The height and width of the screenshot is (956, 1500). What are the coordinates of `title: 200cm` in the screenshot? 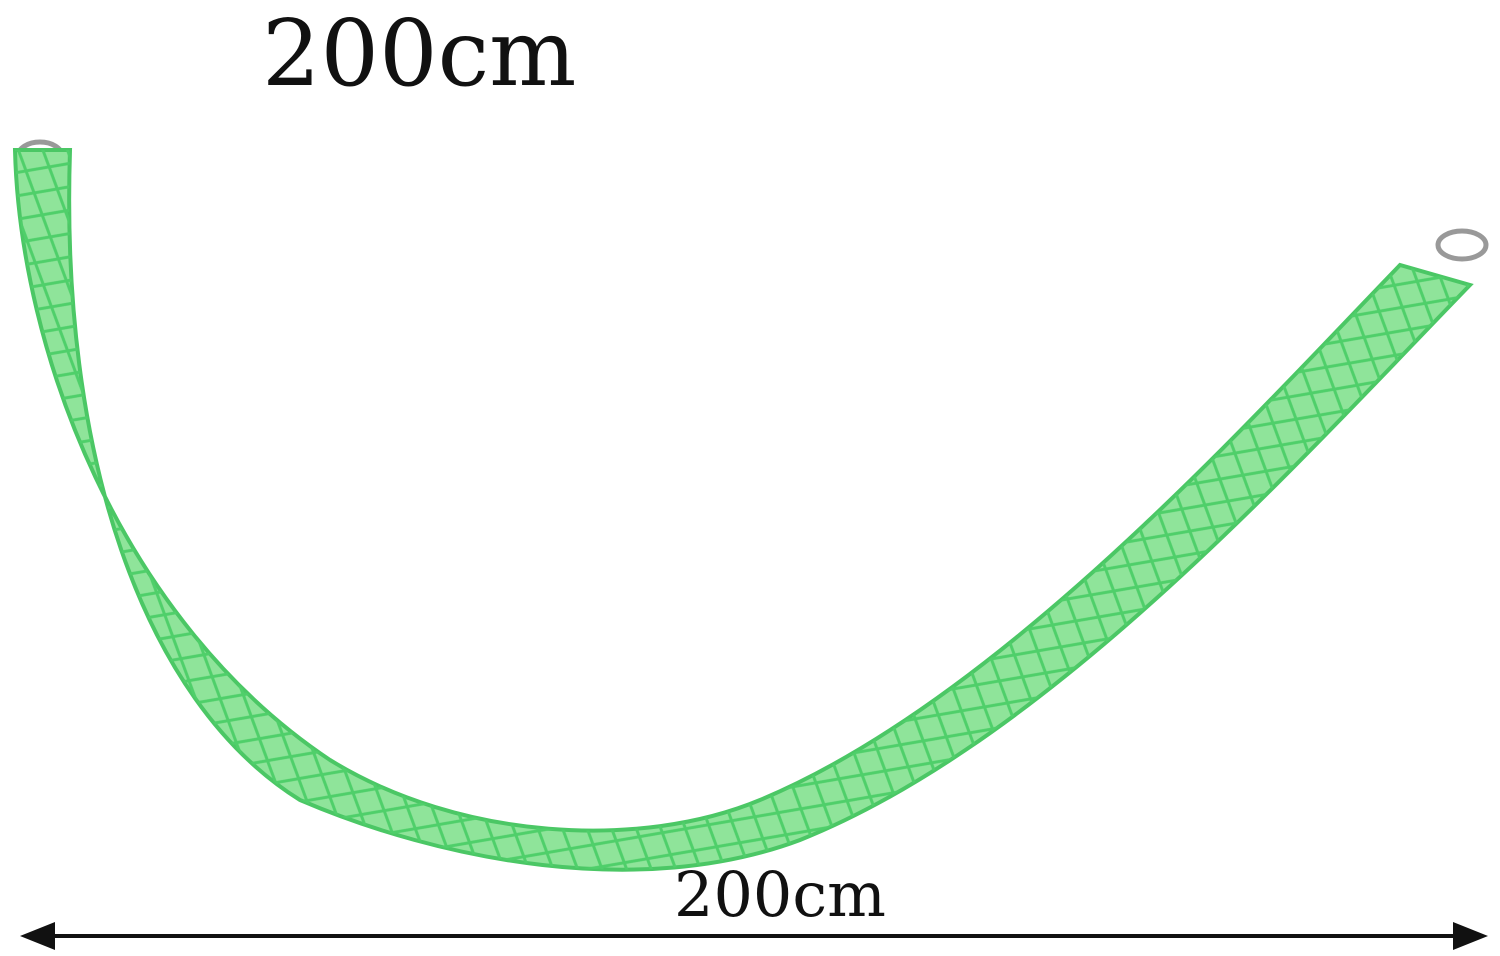 It's located at (419, 53).